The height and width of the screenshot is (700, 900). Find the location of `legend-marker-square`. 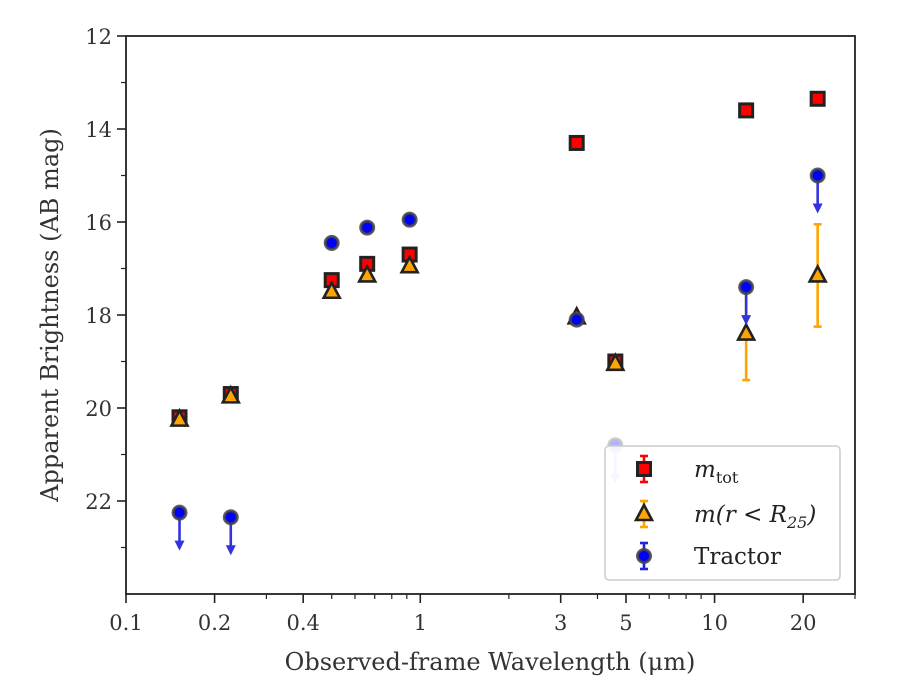

legend-marker-square is located at coordinates (644, 469).